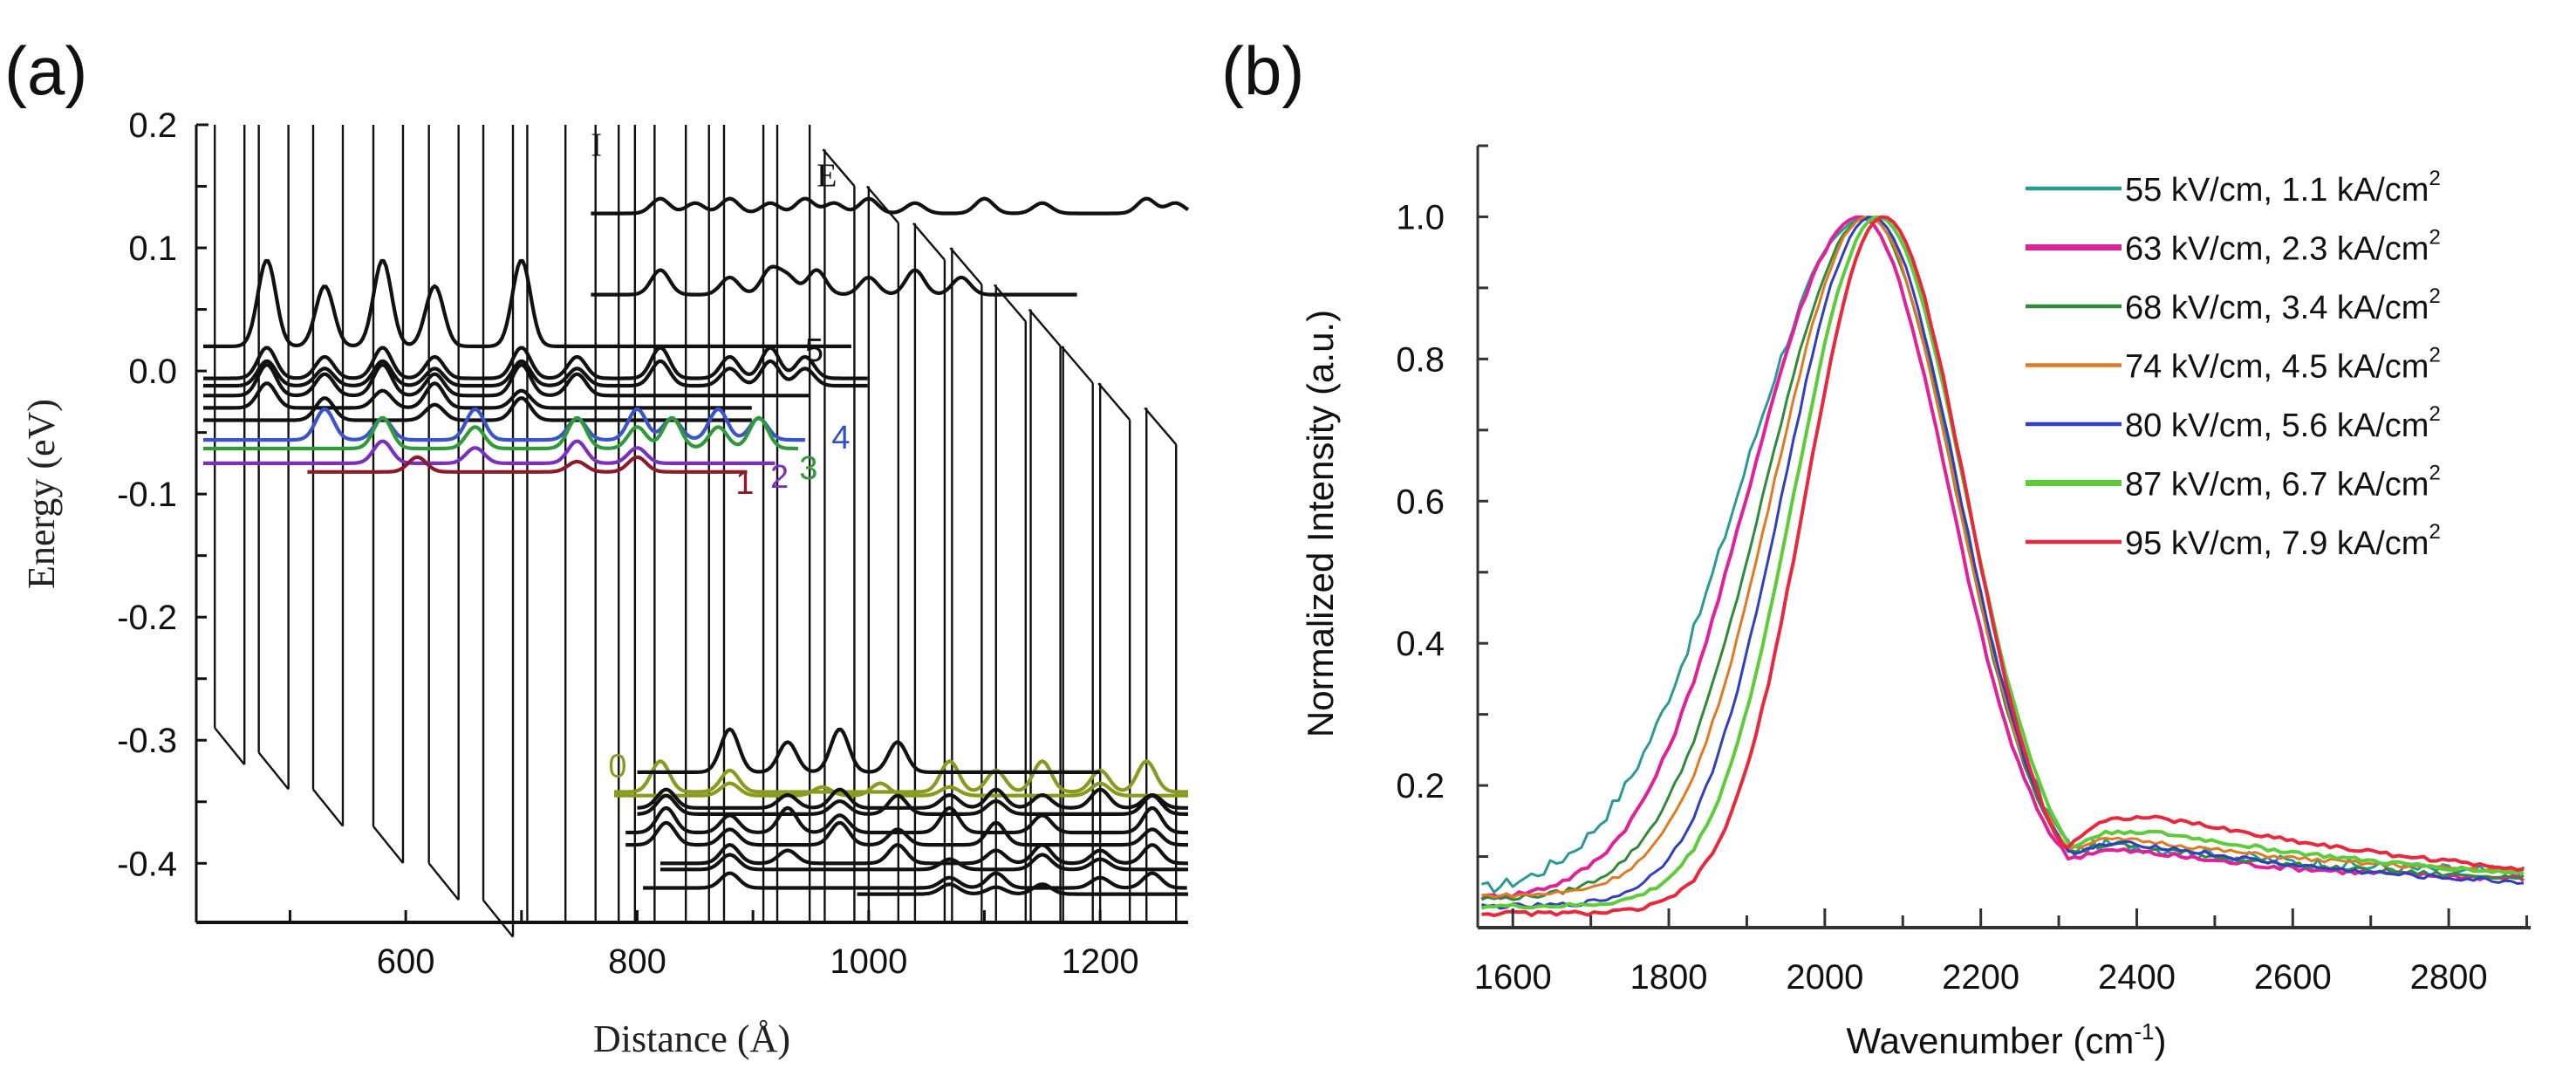 This screenshot has height=1069, width=2576. I want to click on x-tick-label-a: 600, so click(406, 961).